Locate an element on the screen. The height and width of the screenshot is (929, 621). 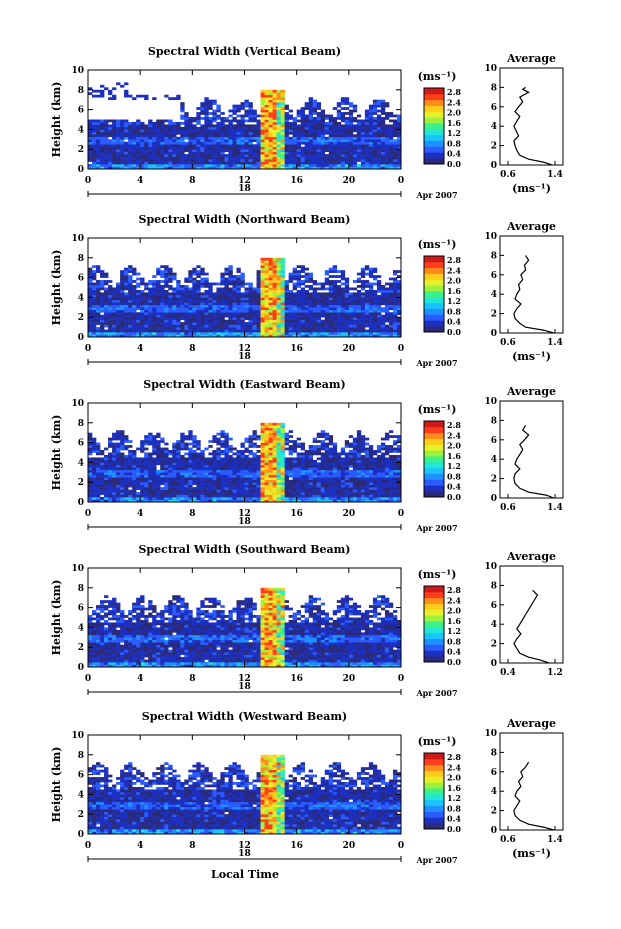
y-tick-label: 8 is located at coordinates (81, 259).